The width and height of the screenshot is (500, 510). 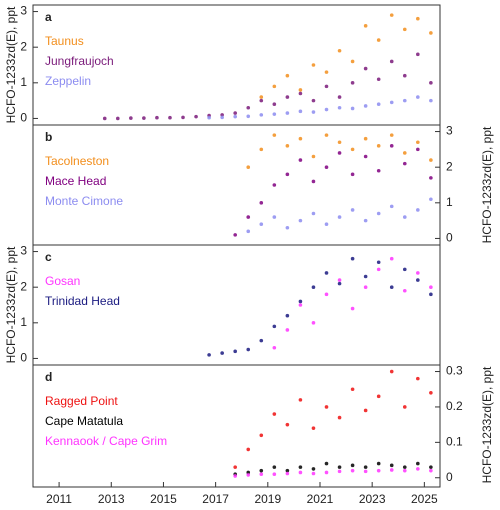 What do you see at coordinates (48, 17) in the screenshot?
I see `panel-label: a` at bounding box center [48, 17].